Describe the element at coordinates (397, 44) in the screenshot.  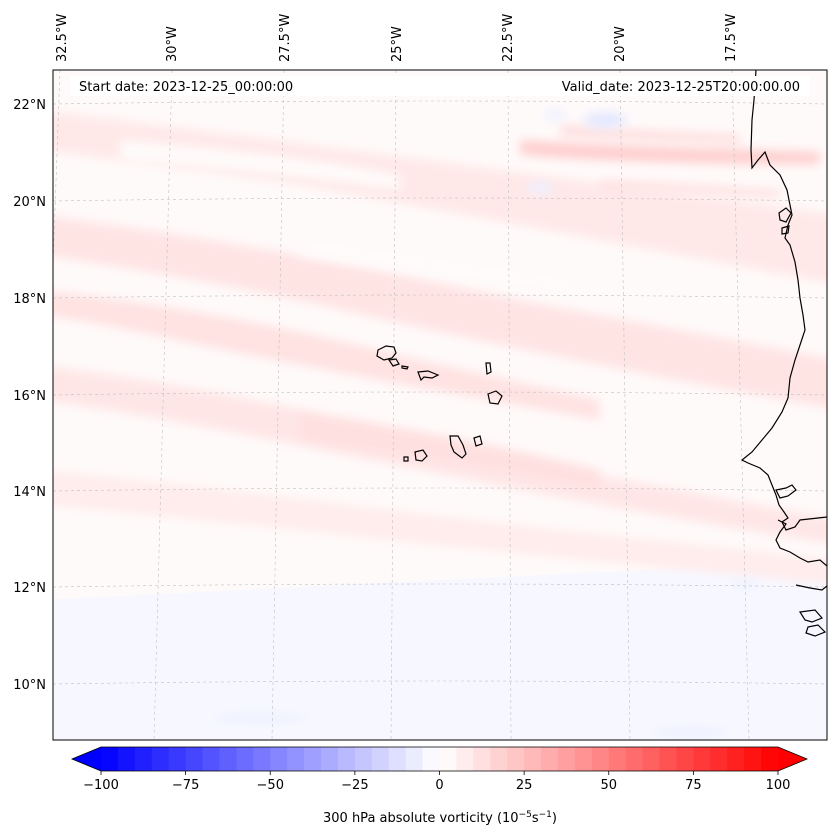
I see `lon-label-25w: 25°W` at that location.